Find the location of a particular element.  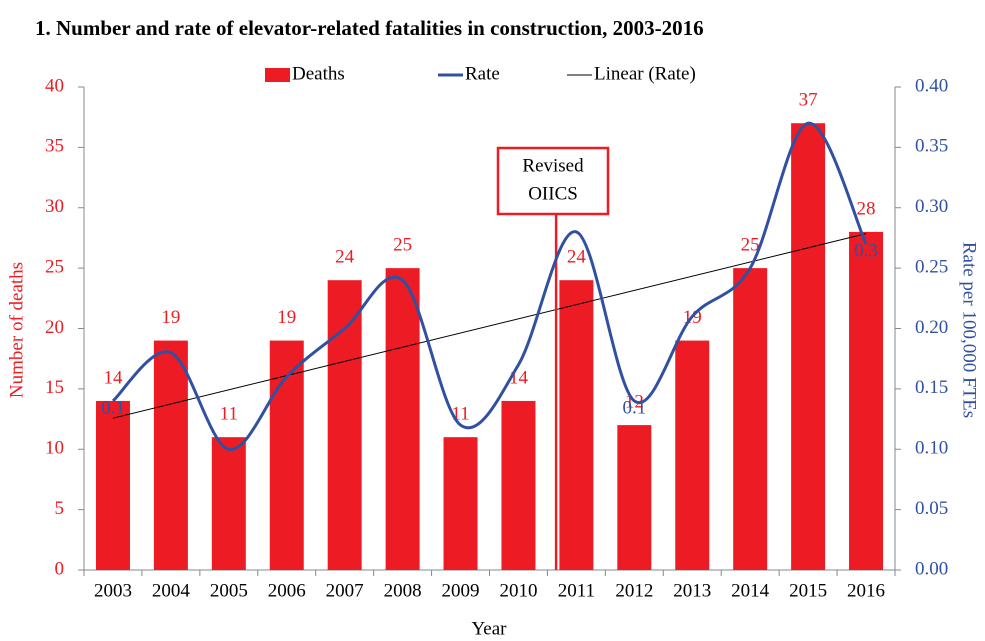

y-tick-label: 35 is located at coordinates (54, 146).